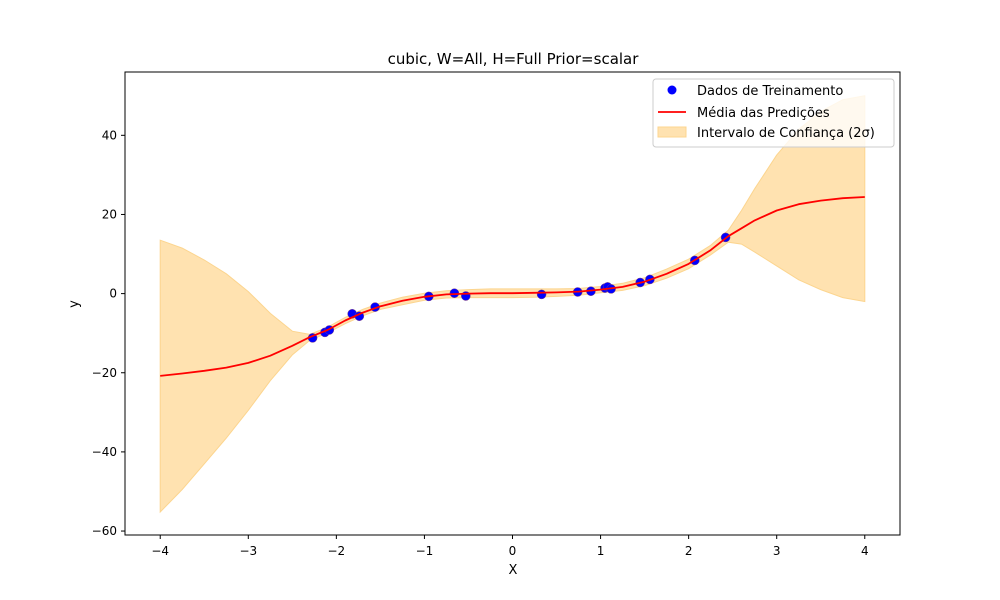 Image resolution: width=1000 pixels, height=600 pixels. What do you see at coordinates (541, 294) in the screenshot?
I see `training-point` at bounding box center [541, 294].